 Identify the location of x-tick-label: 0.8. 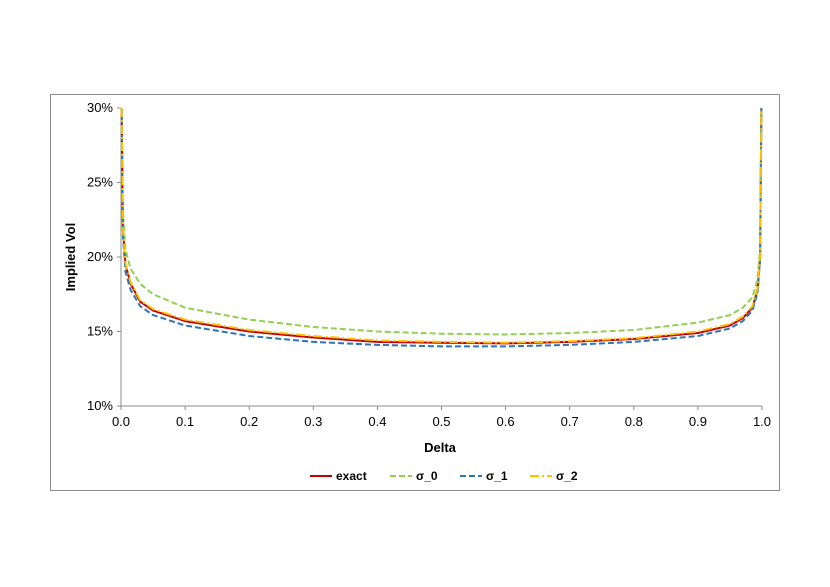
(634, 421).